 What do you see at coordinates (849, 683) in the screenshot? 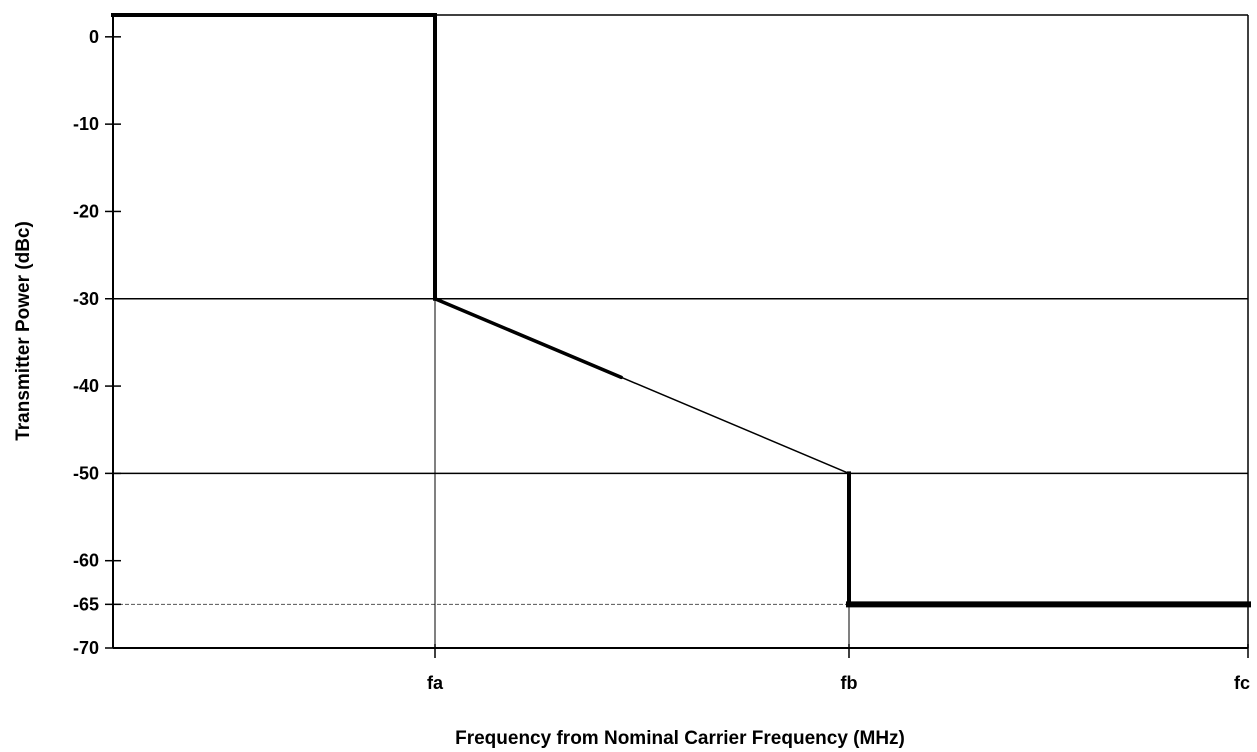
I see `x-tick-label: fb` at bounding box center [849, 683].